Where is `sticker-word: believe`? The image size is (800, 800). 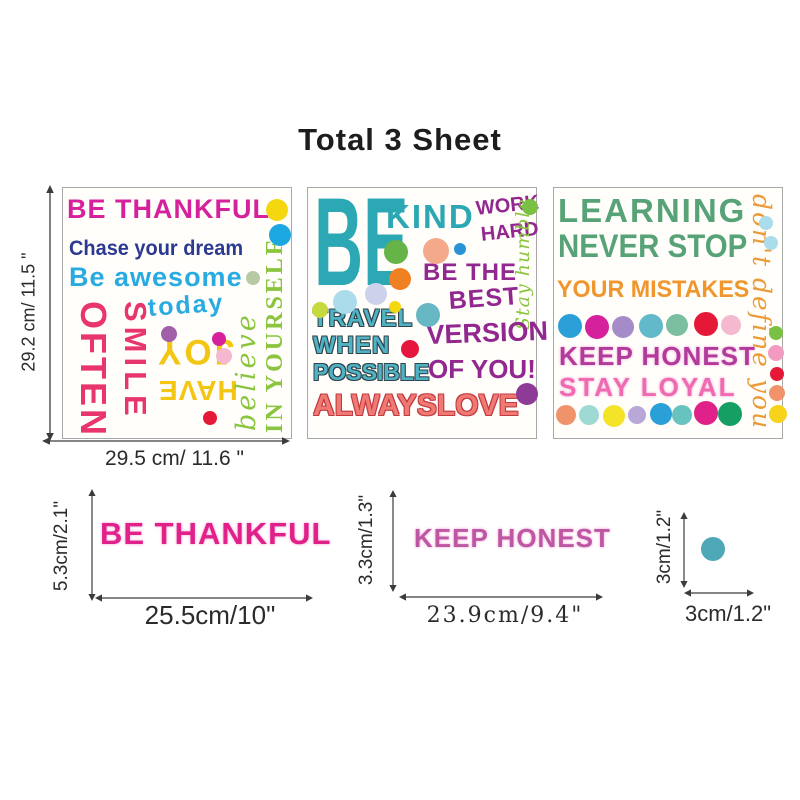
sticker-word: believe is located at coordinates (246, 371).